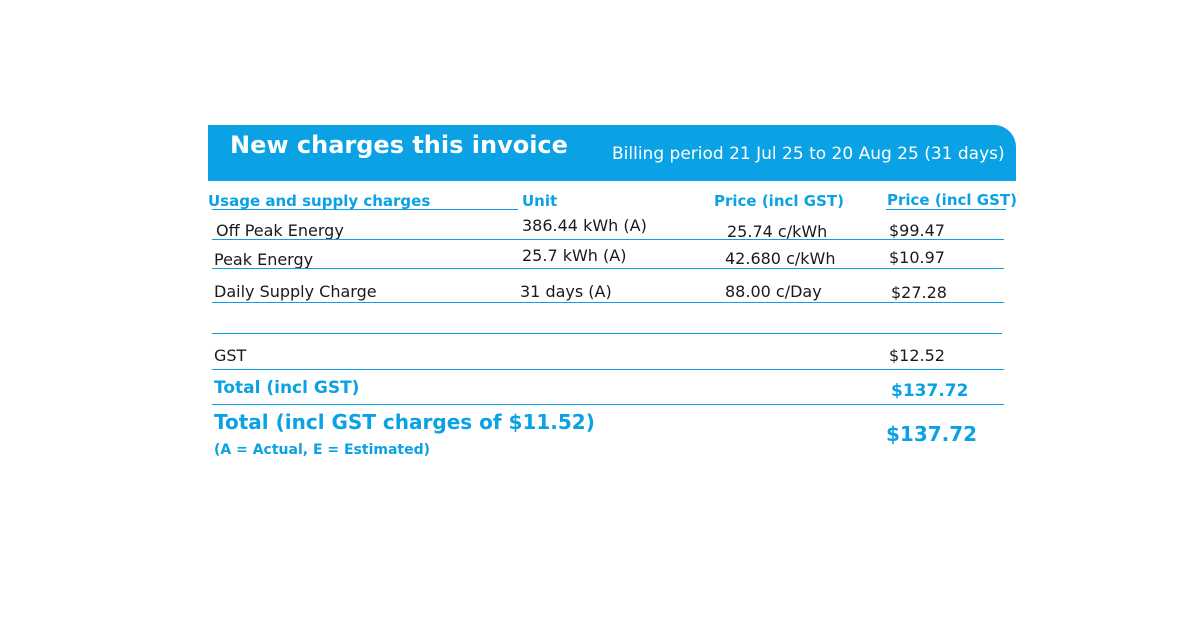 This screenshot has height=630, width=1200. What do you see at coordinates (399, 145) in the screenshot?
I see `invoice-title: New charges this invoice` at bounding box center [399, 145].